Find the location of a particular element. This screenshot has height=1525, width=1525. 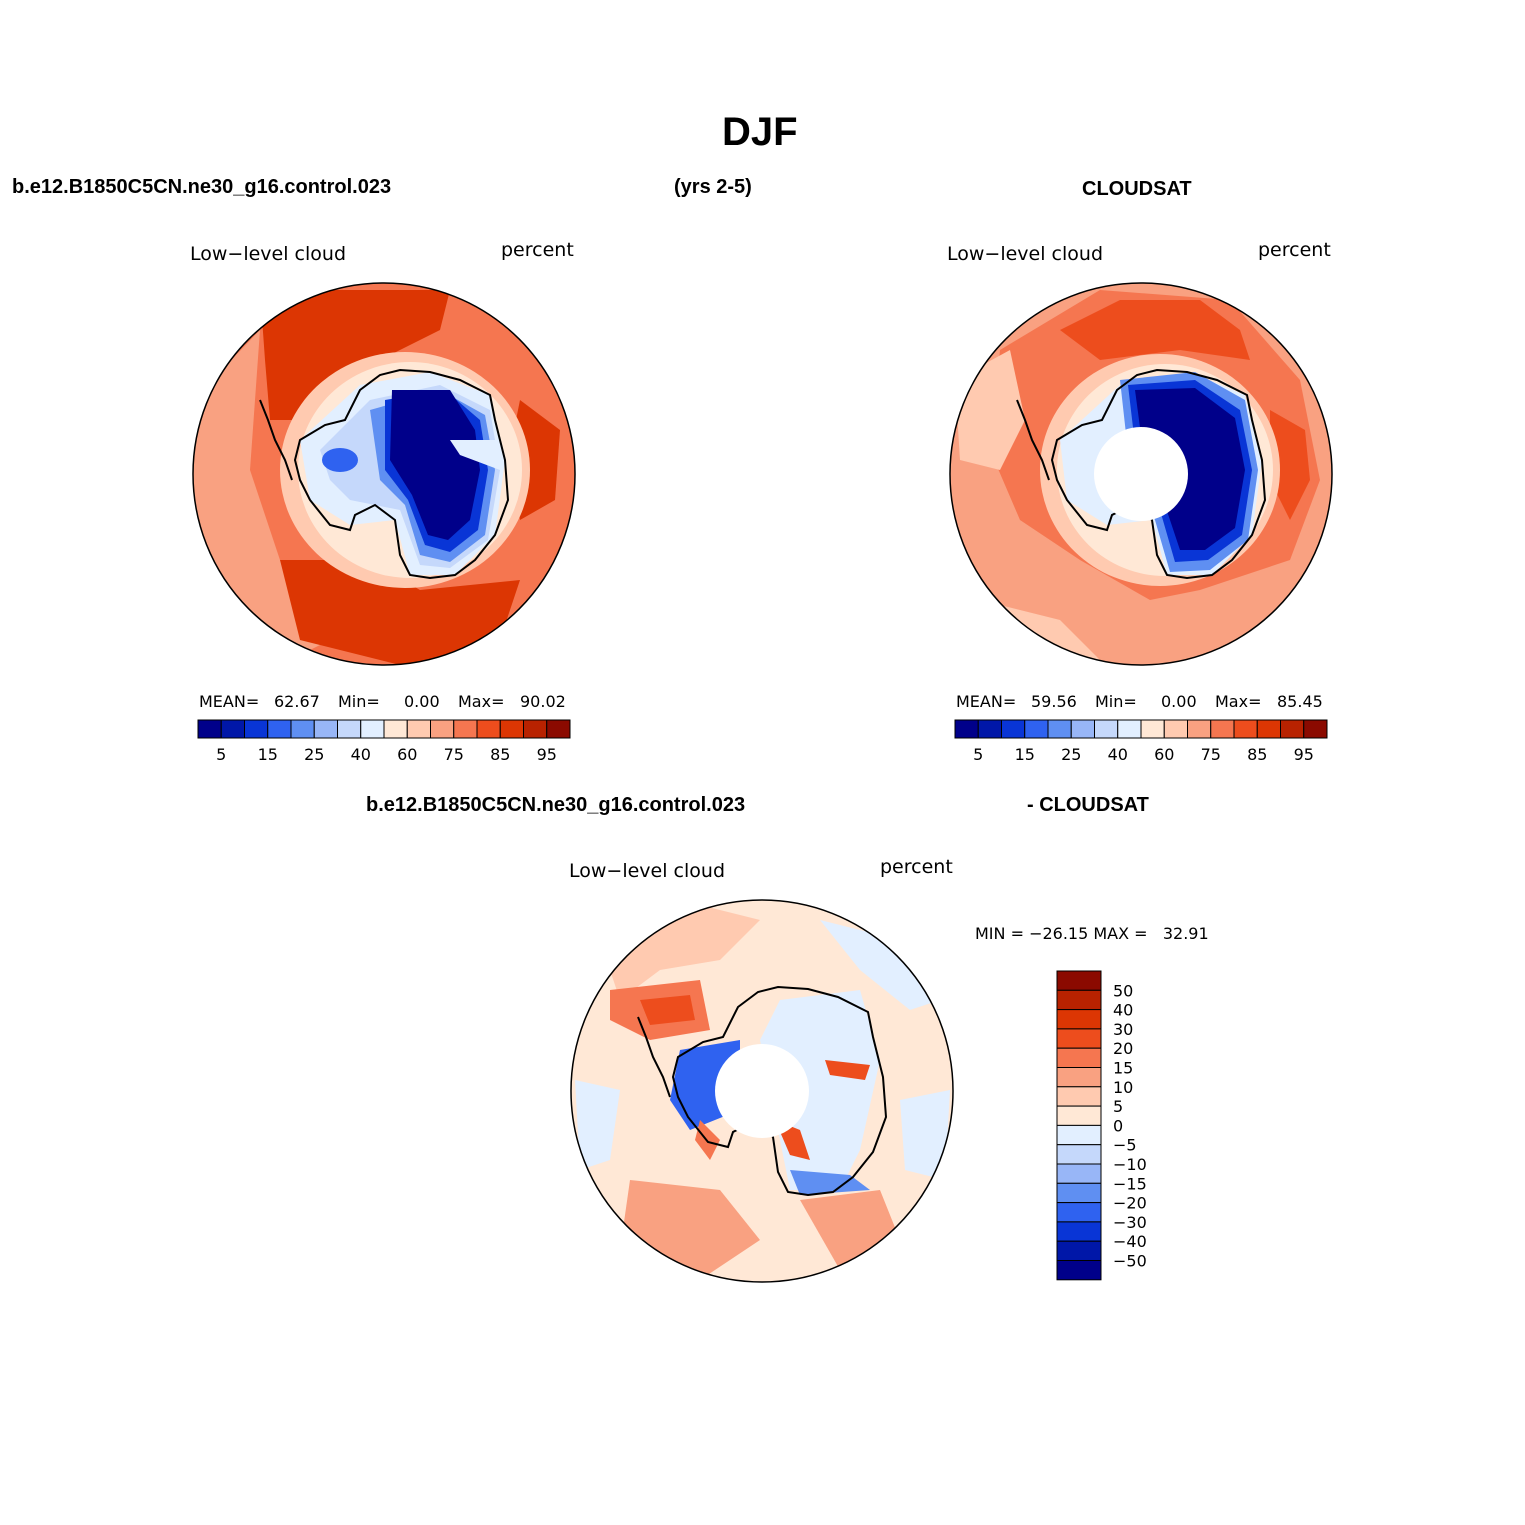

model-colorbar: 5 15 25 40 60 75 85 95 is located at coordinates (384, 741).